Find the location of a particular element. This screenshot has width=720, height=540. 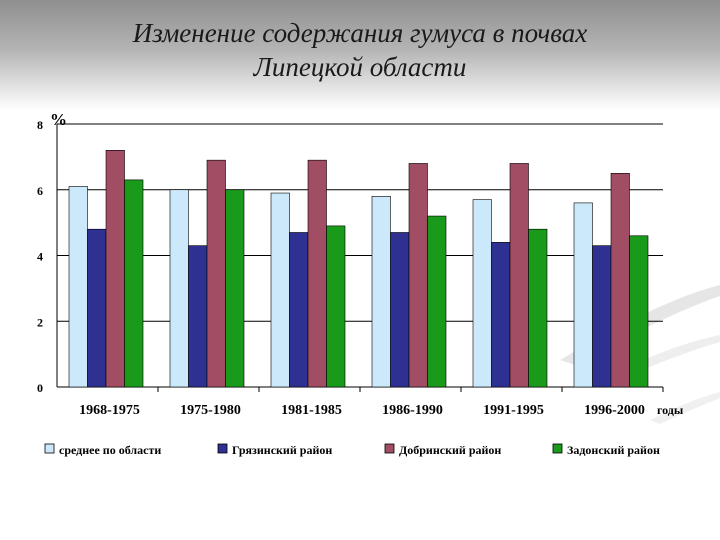

legend-label: среднее по области is located at coordinates (110, 450).